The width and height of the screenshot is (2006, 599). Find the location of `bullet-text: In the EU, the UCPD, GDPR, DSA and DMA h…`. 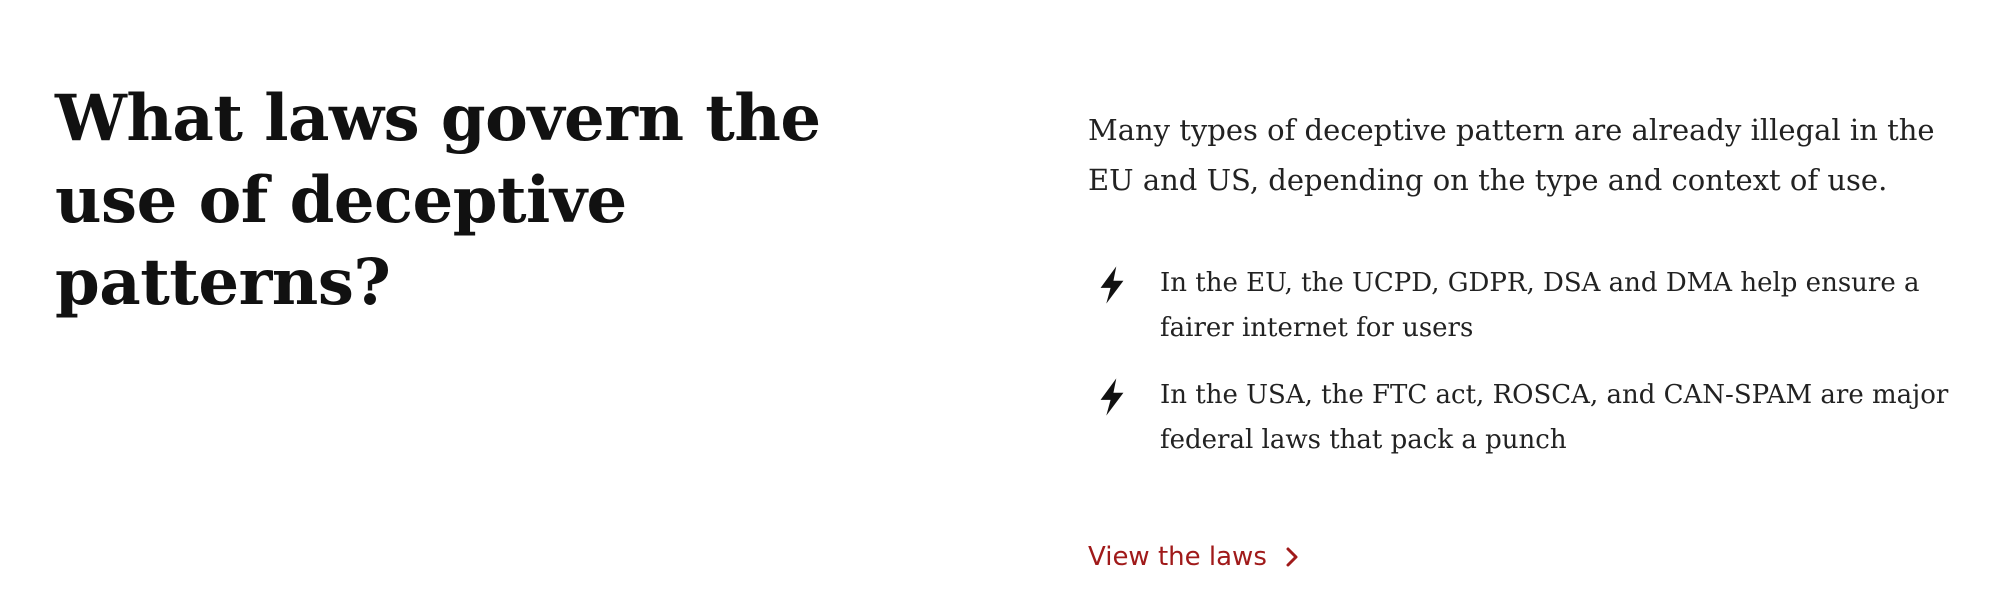

bullet-text: In the EU, the UCPD, GDPR, DSA and DMA h… is located at coordinates (1540, 305).